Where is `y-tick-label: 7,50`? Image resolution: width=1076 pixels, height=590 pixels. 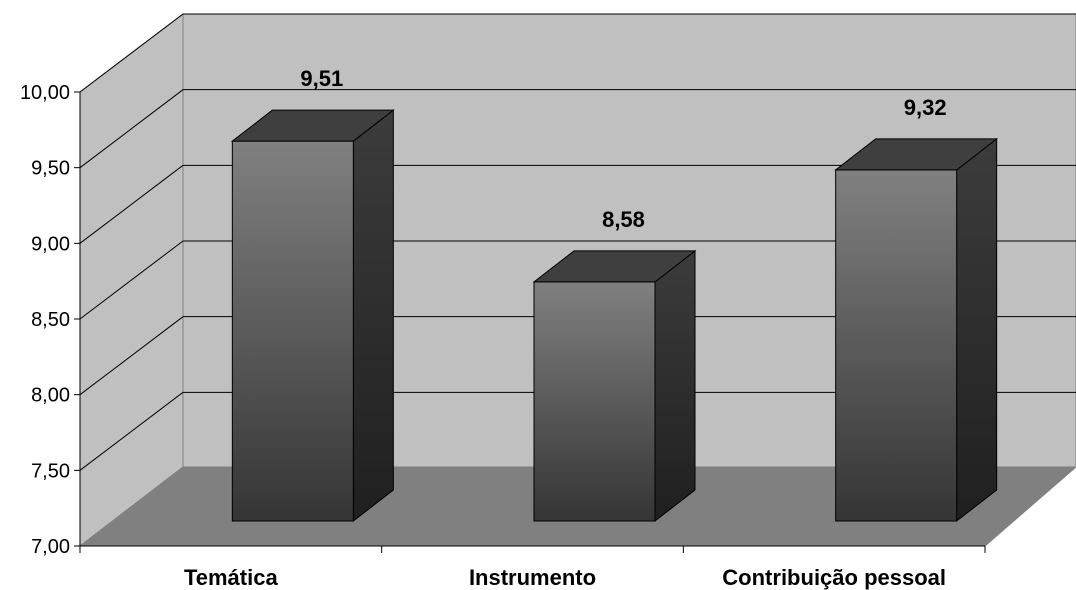
y-tick-label: 7,50 is located at coordinates (50, 471).